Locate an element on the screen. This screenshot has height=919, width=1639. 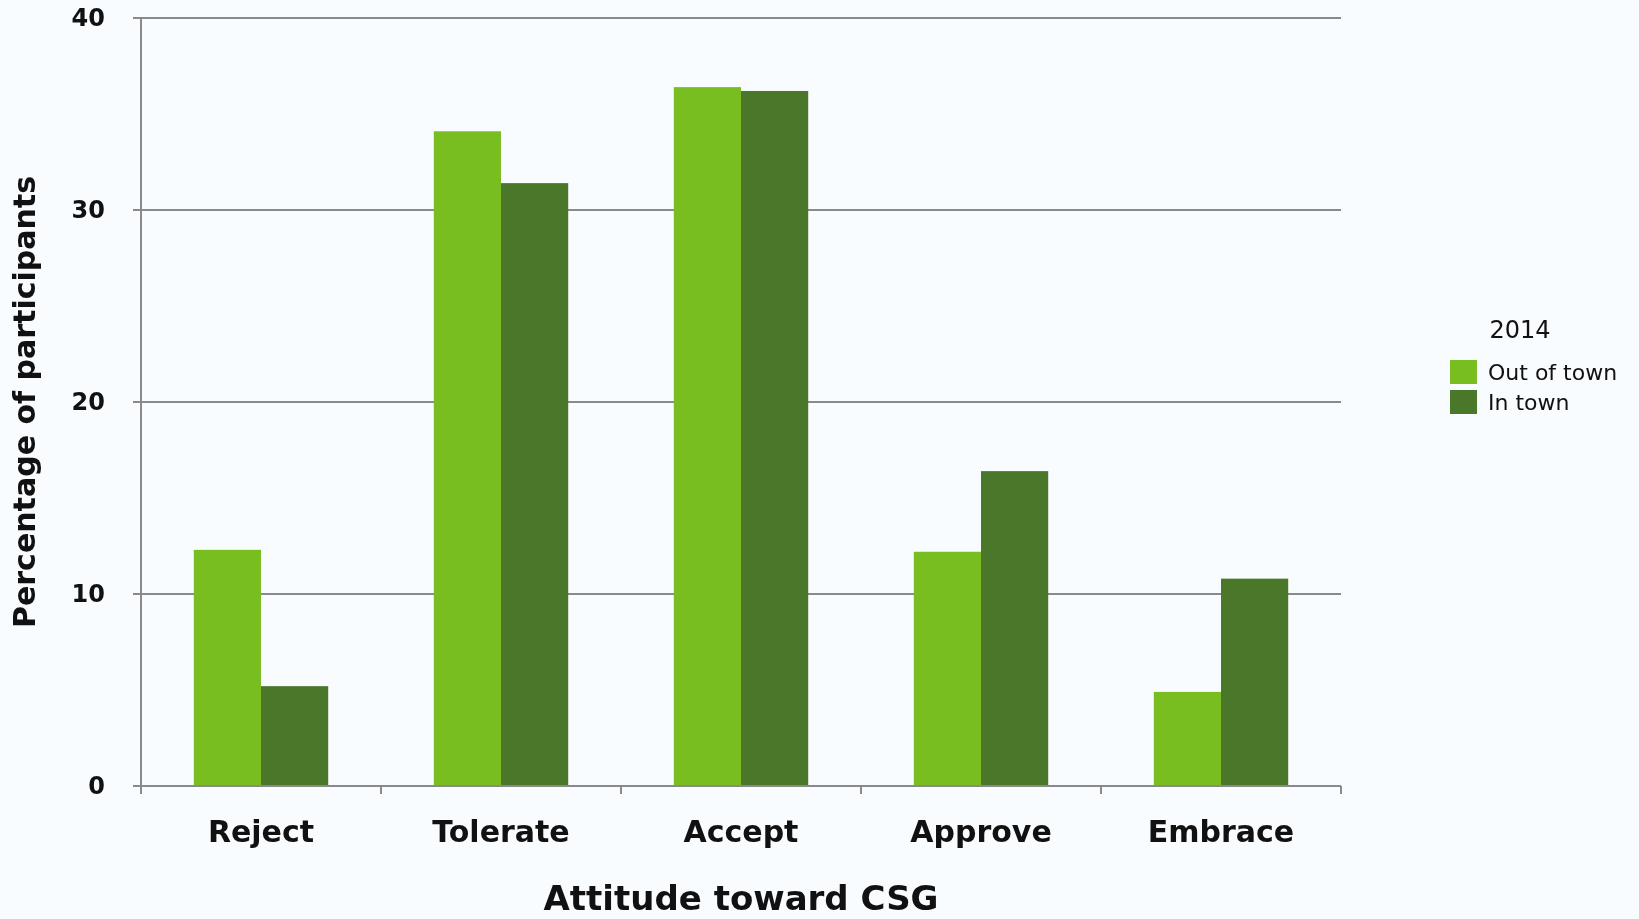
x-tick-label: Accept is located at coordinates (741, 831).